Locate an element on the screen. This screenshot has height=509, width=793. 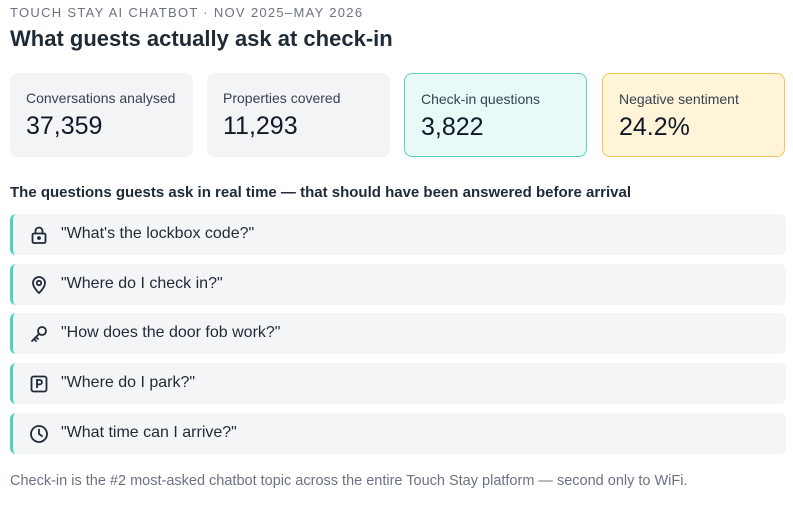
parking-icon is located at coordinates (39, 384).